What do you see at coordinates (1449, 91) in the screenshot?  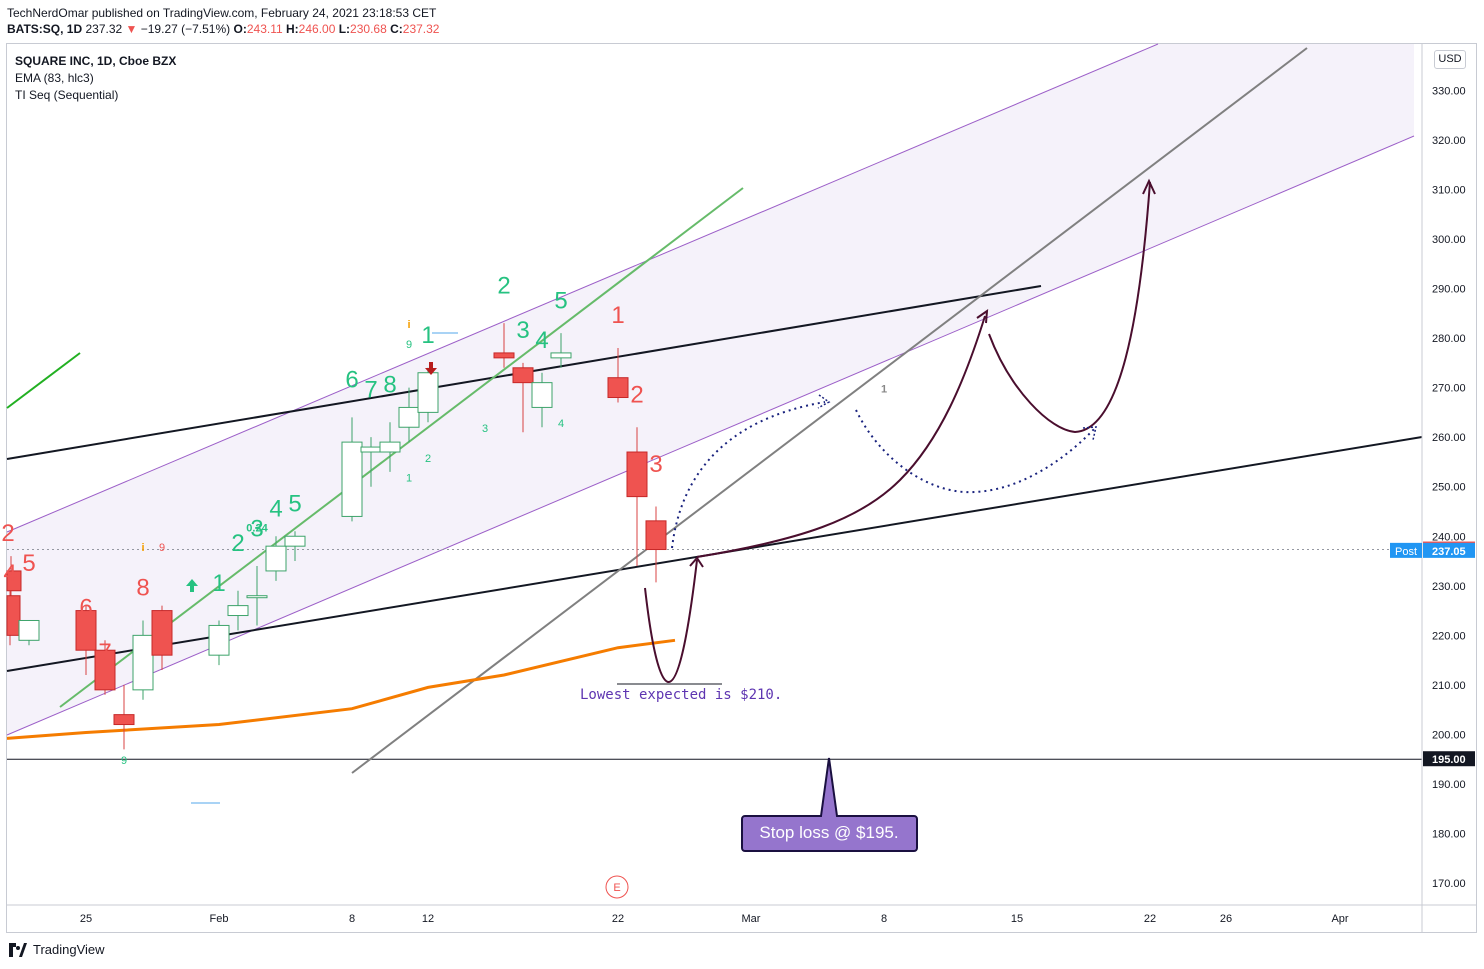 I see `y-tick-label: 330.00` at bounding box center [1449, 91].